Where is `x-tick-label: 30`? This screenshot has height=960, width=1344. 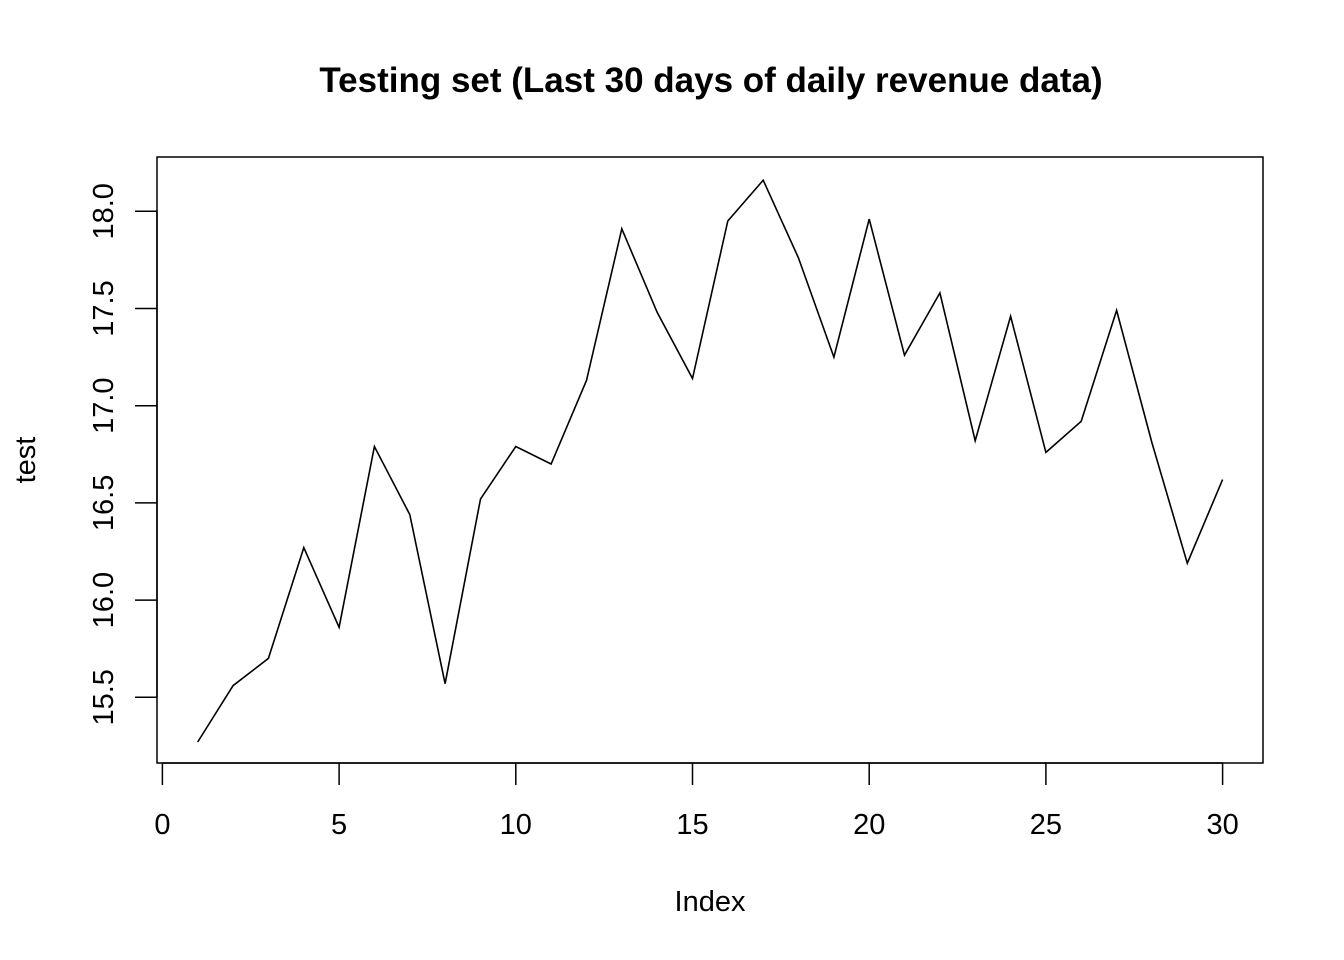 x-tick-label: 30 is located at coordinates (1222, 825).